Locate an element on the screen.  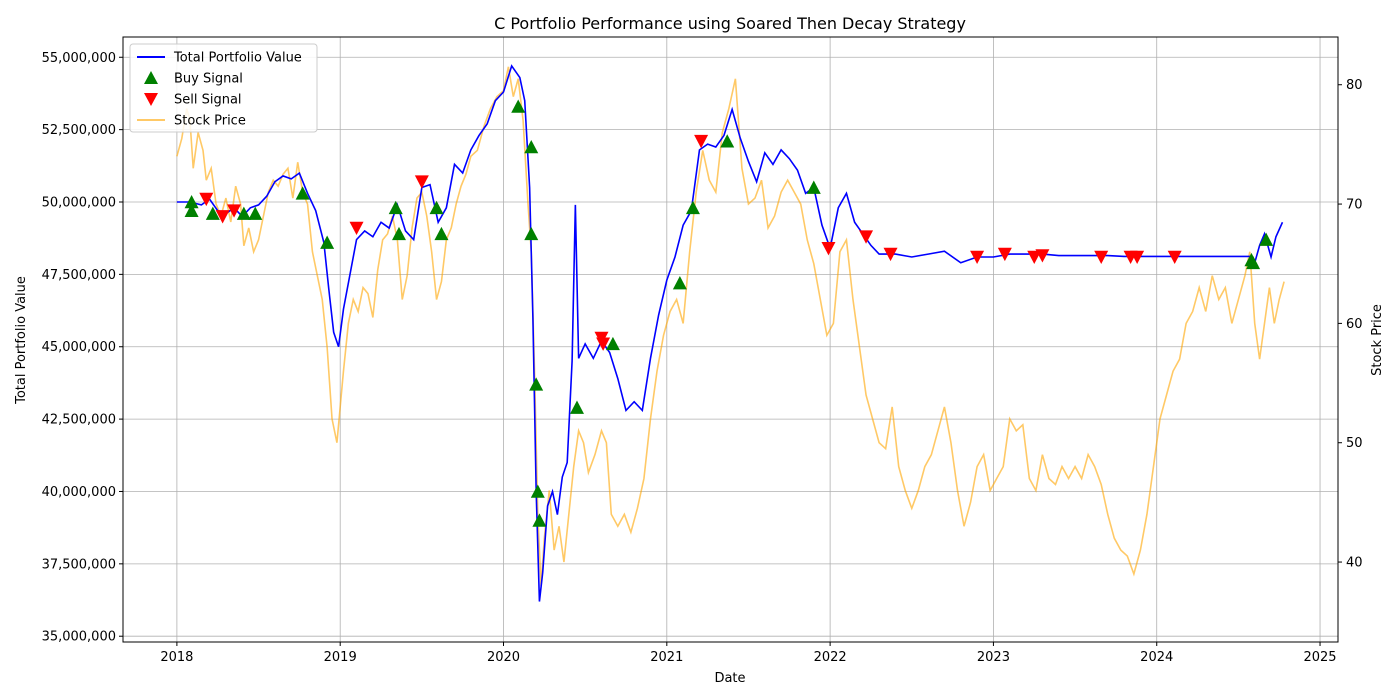
x-tick-label: 2018 is located at coordinates (176, 657).